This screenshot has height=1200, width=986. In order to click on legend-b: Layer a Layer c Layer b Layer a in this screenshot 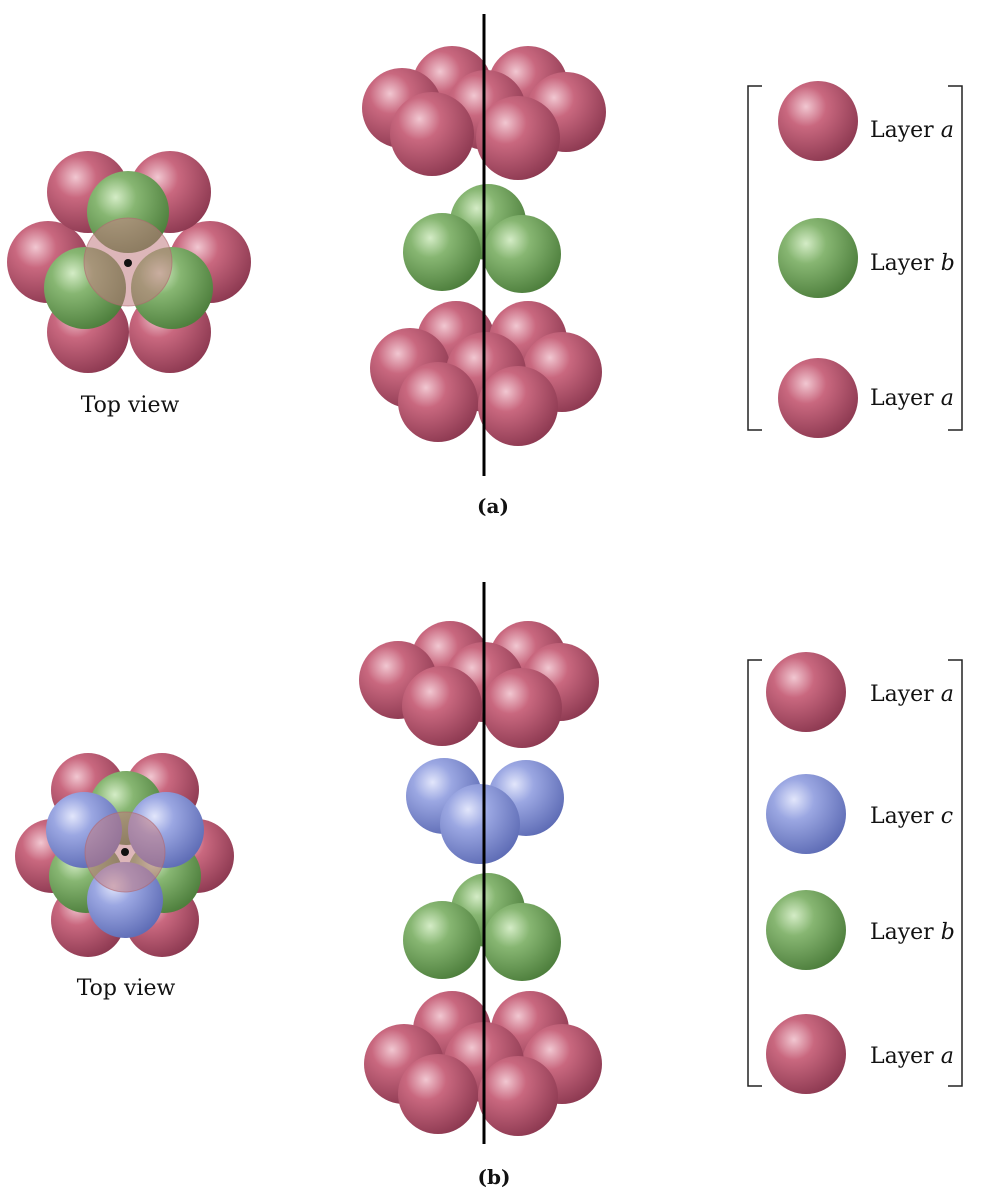, I will do `click(855, 873)`.